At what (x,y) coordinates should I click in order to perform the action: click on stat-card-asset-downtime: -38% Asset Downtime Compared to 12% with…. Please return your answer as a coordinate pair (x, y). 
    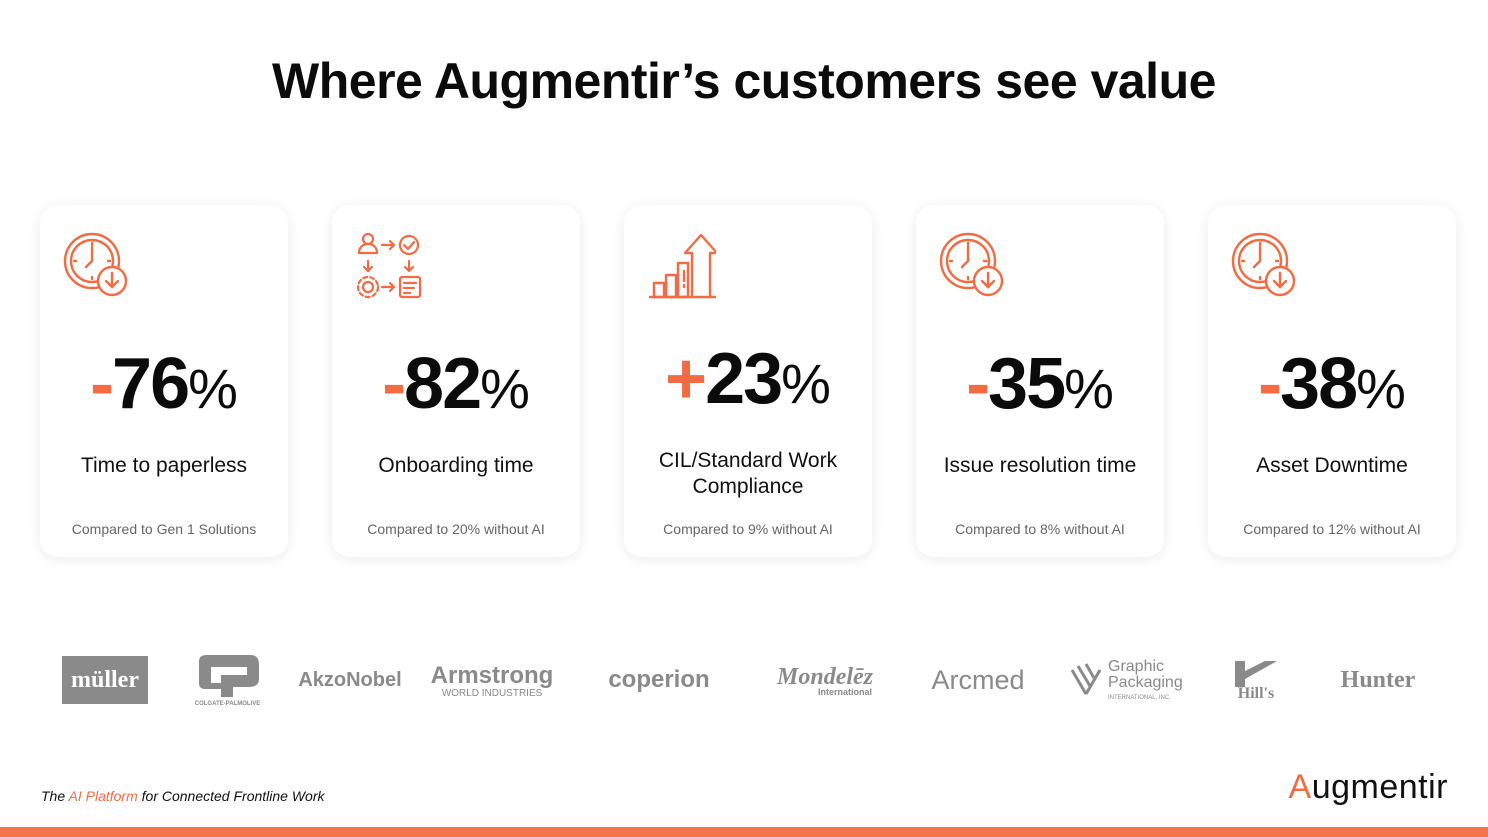
    Looking at the image, I should click on (1332, 381).